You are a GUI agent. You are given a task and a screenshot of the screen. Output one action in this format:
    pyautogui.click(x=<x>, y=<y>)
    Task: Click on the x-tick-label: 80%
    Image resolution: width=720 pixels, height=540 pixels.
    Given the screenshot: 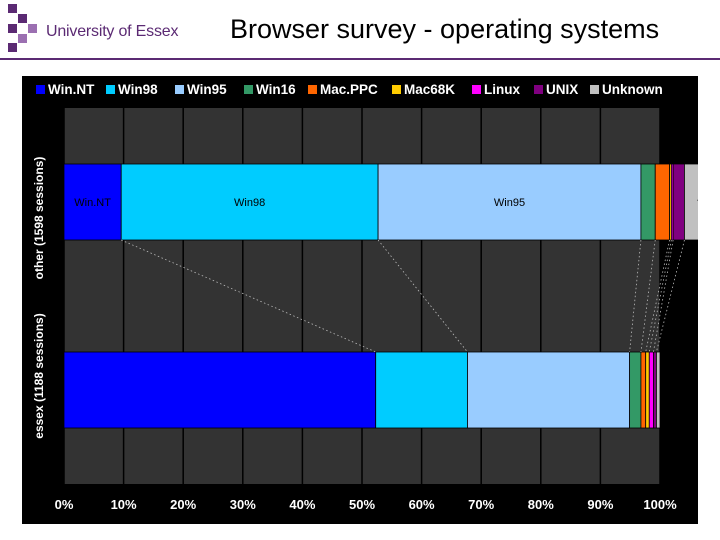 What is the action you would take?
    pyautogui.click(x=541, y=504)
    